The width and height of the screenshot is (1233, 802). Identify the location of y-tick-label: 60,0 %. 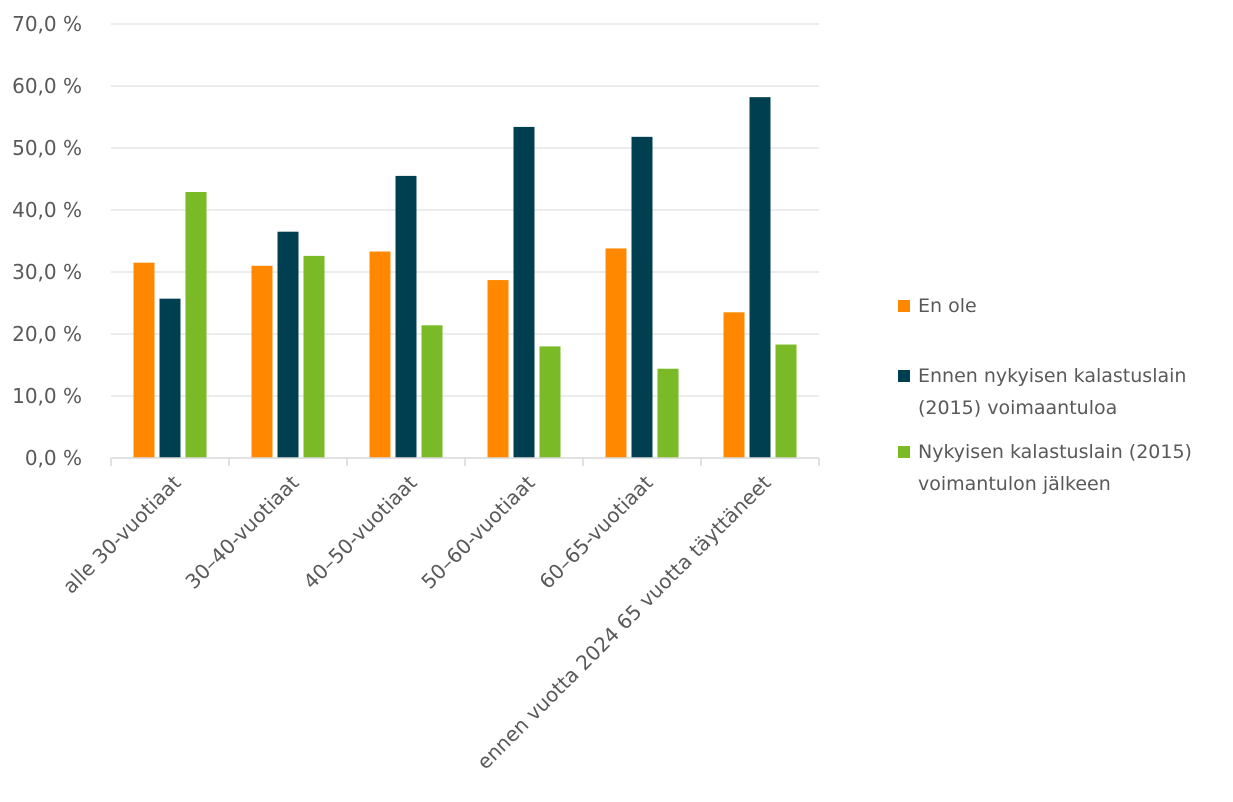
(47, 86).